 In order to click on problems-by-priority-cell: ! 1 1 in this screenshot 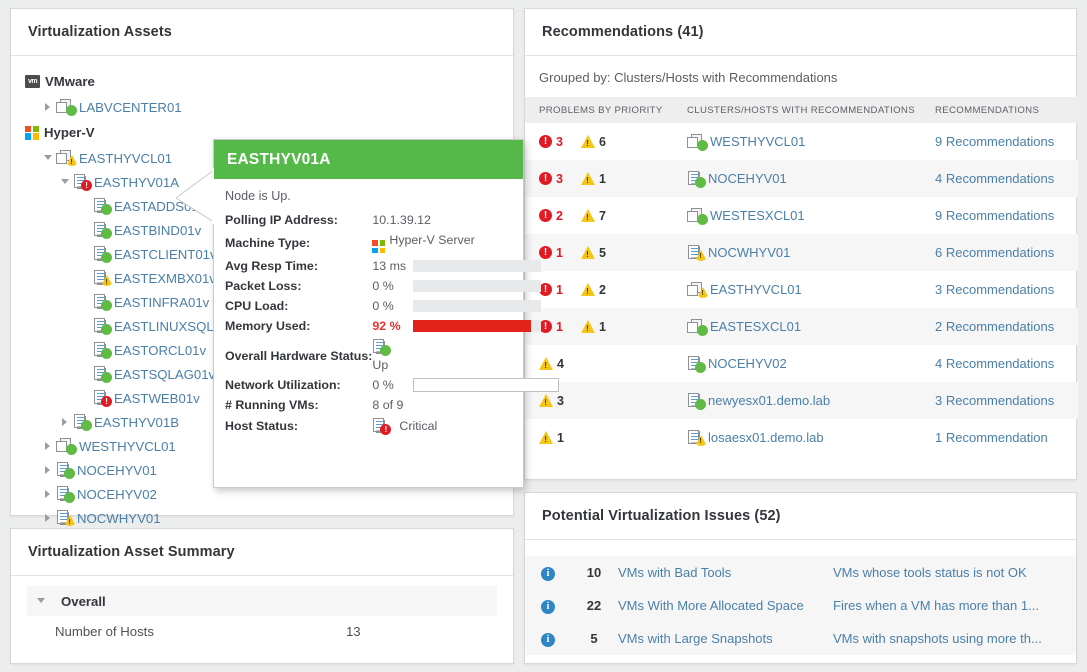, I will do `click(599, 326)`.